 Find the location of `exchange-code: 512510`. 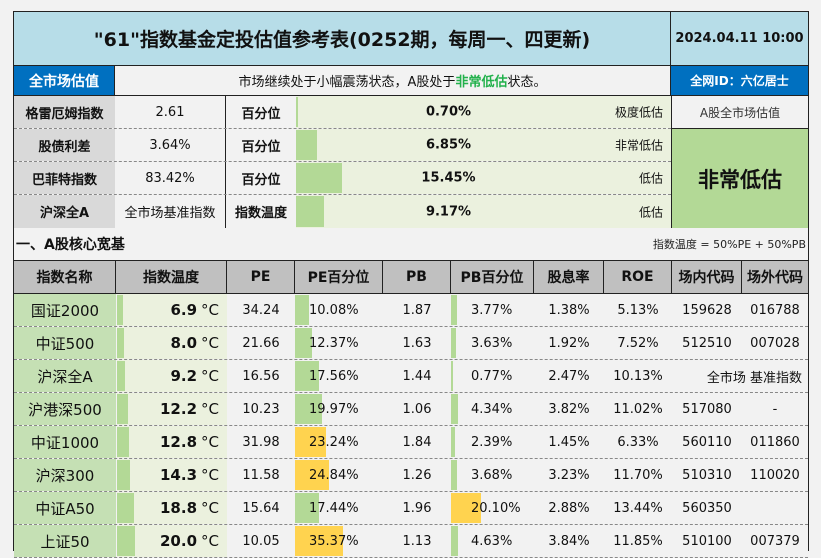

exchange-code: 512510 is located at coordinates (707, 343).